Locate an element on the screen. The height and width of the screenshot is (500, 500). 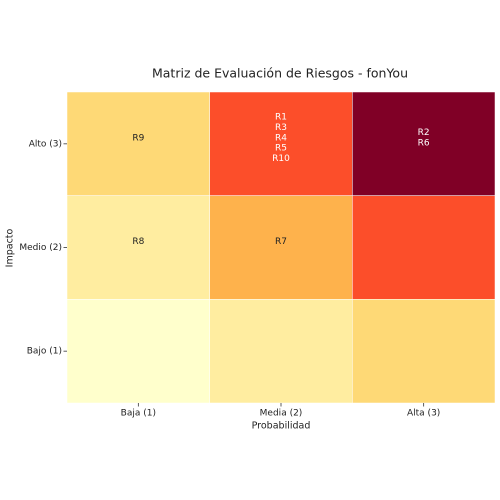
cell-label: R2 is located at coordinates (424, 133).